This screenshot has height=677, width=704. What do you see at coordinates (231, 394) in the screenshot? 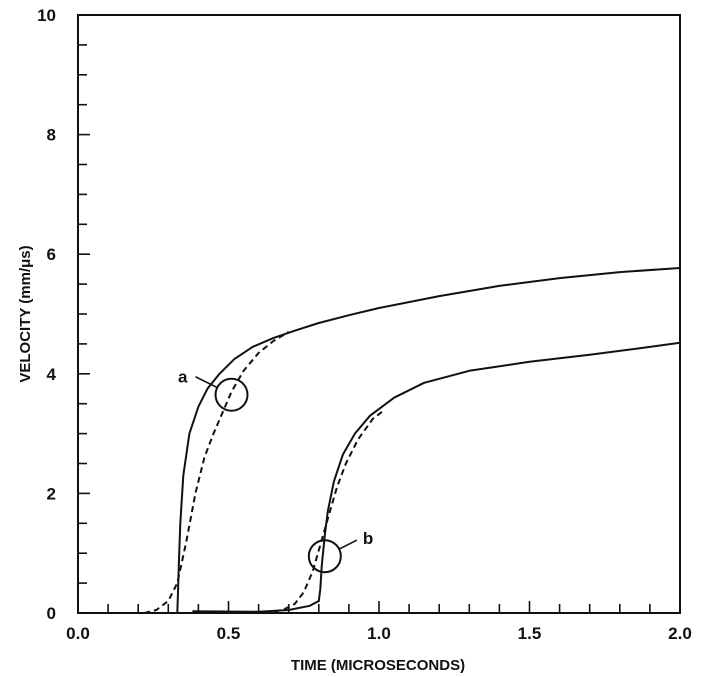
I see `annotation-circle-a` at bounding box center [231, 394].